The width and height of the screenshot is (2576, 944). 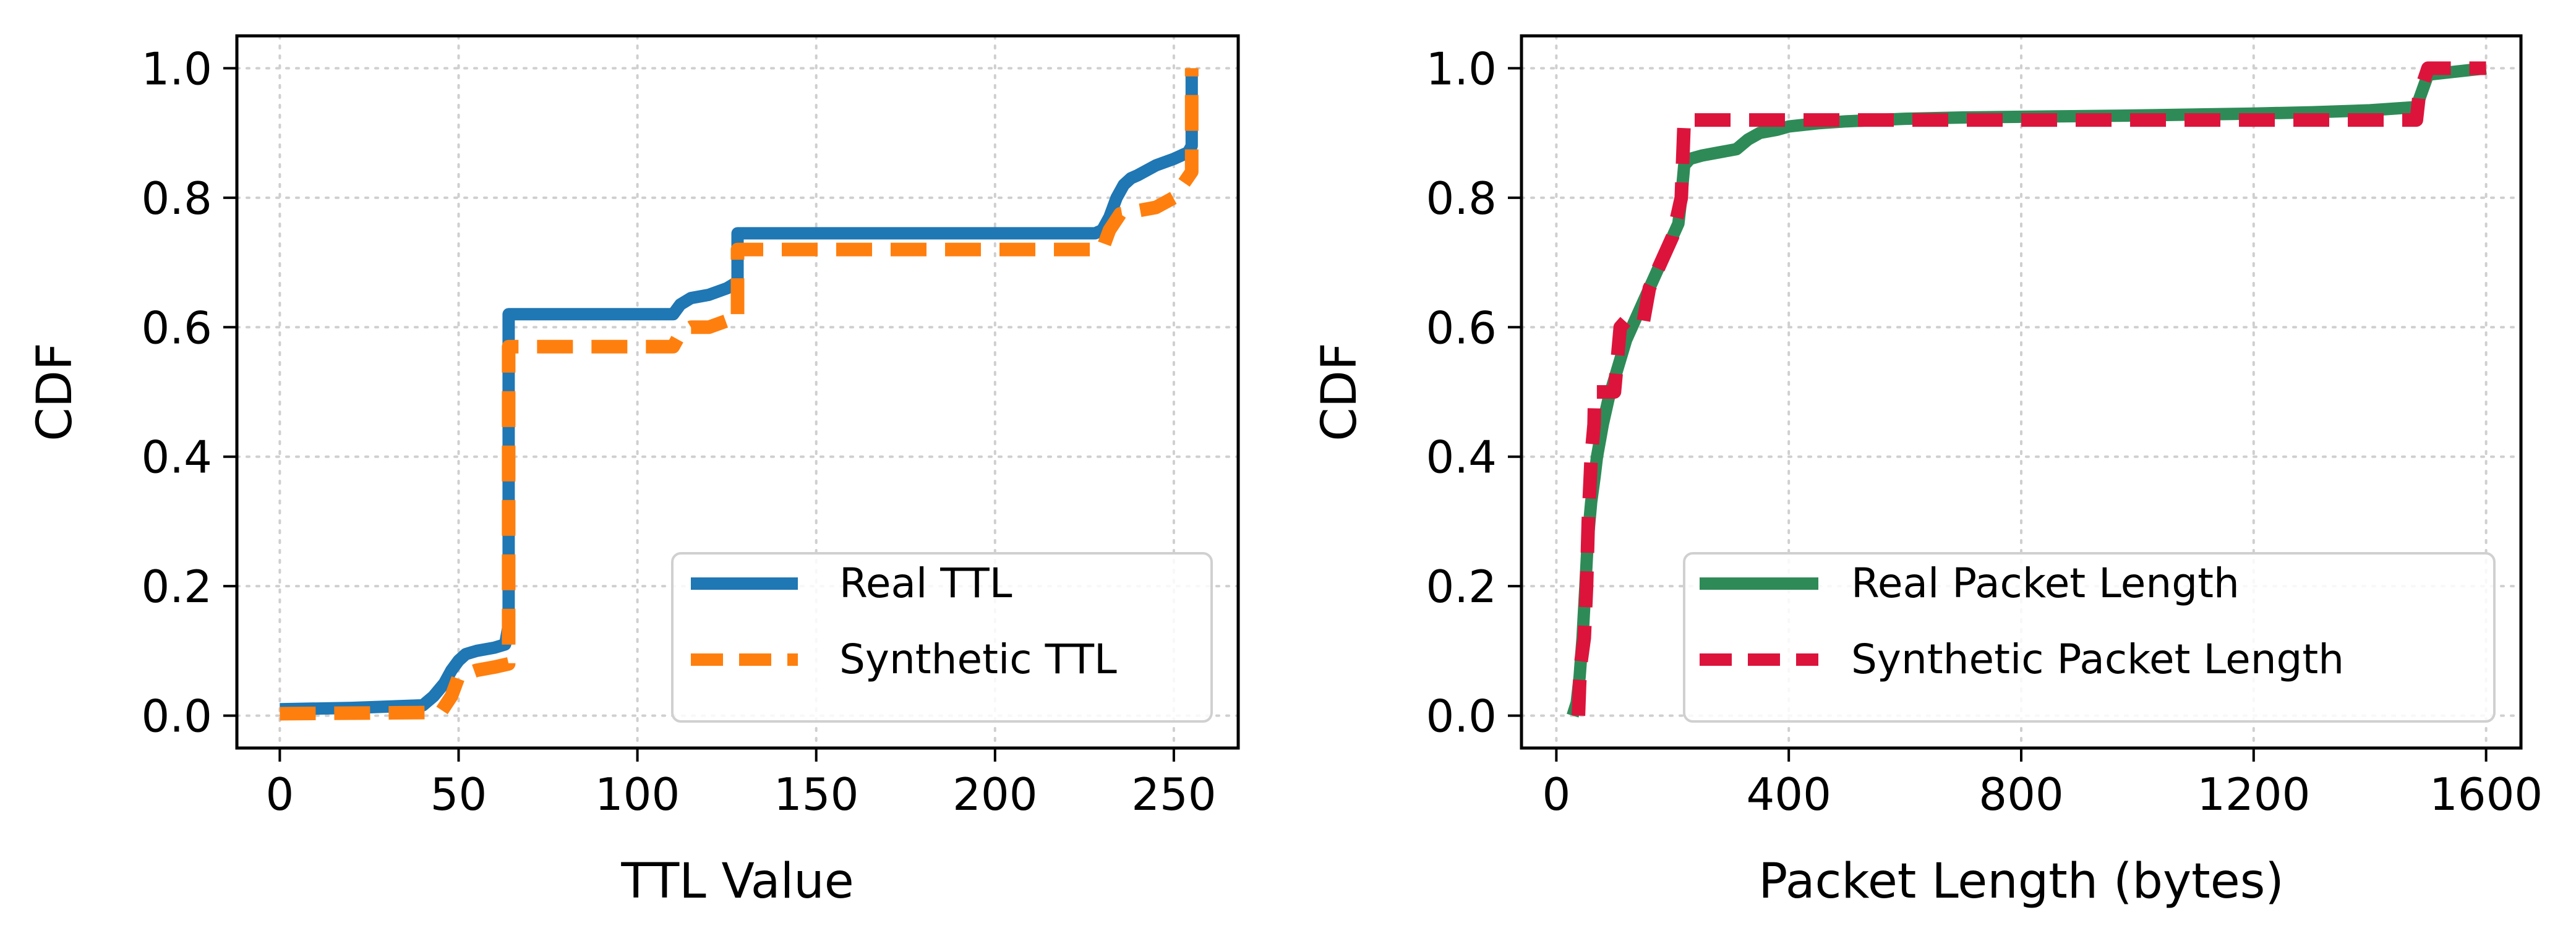 What do you see at coordinates (925, 583) in the screenshot?
I see `legend-label: Real TTL` at bounding box center [925, 583].